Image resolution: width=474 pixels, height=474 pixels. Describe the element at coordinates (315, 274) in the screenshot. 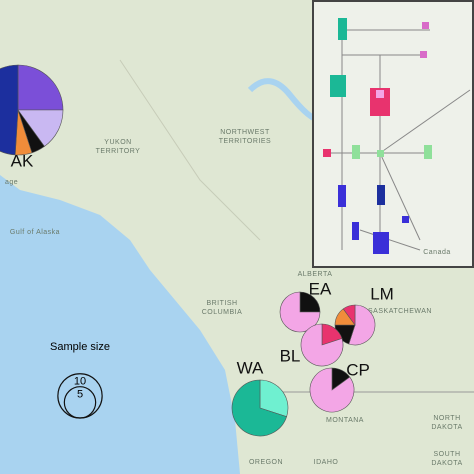

I see `map-label: ALBERTA` at that location.